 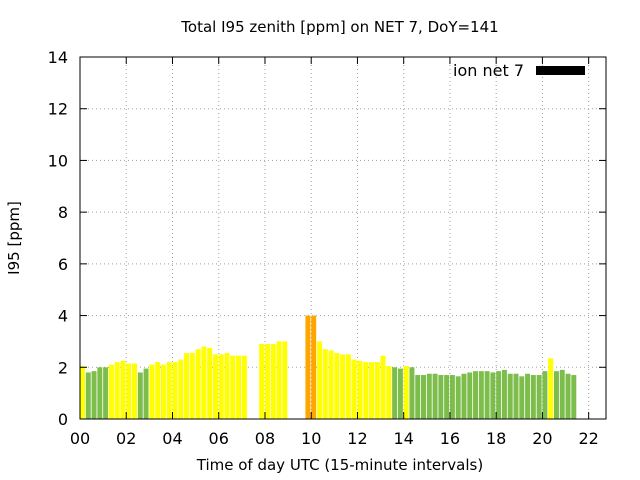 What do you see at coordinates (63, 316) in the screenshot?
I see `y-tick-label: 4` at bounding box center [63, 316].